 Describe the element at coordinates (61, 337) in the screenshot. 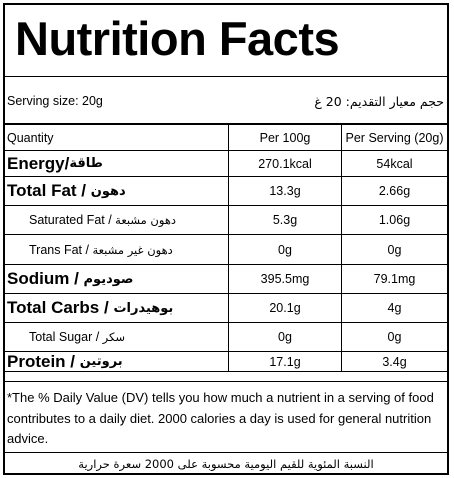

I see `nutrient-name-en: Total Sugar` at that location.